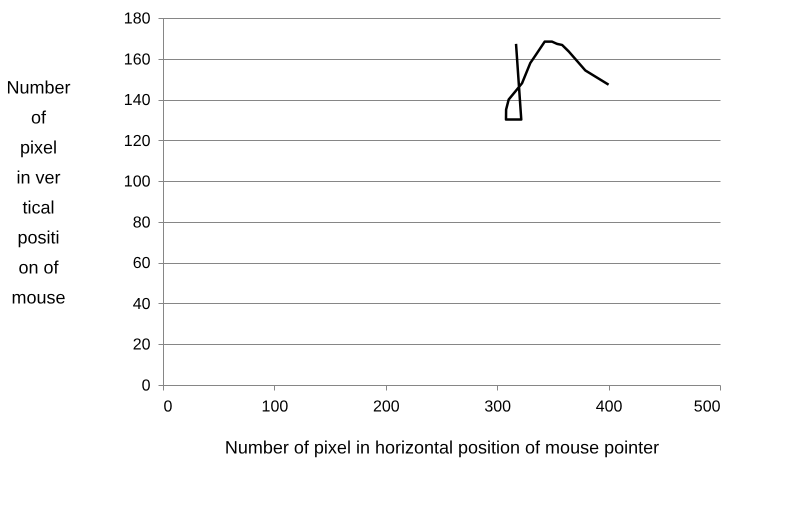 The height and width of the screenshot is (512, 801). Describe the element at coordinates (137, 59) in the screenshot. I see `y-tick-label: 160` at that location.